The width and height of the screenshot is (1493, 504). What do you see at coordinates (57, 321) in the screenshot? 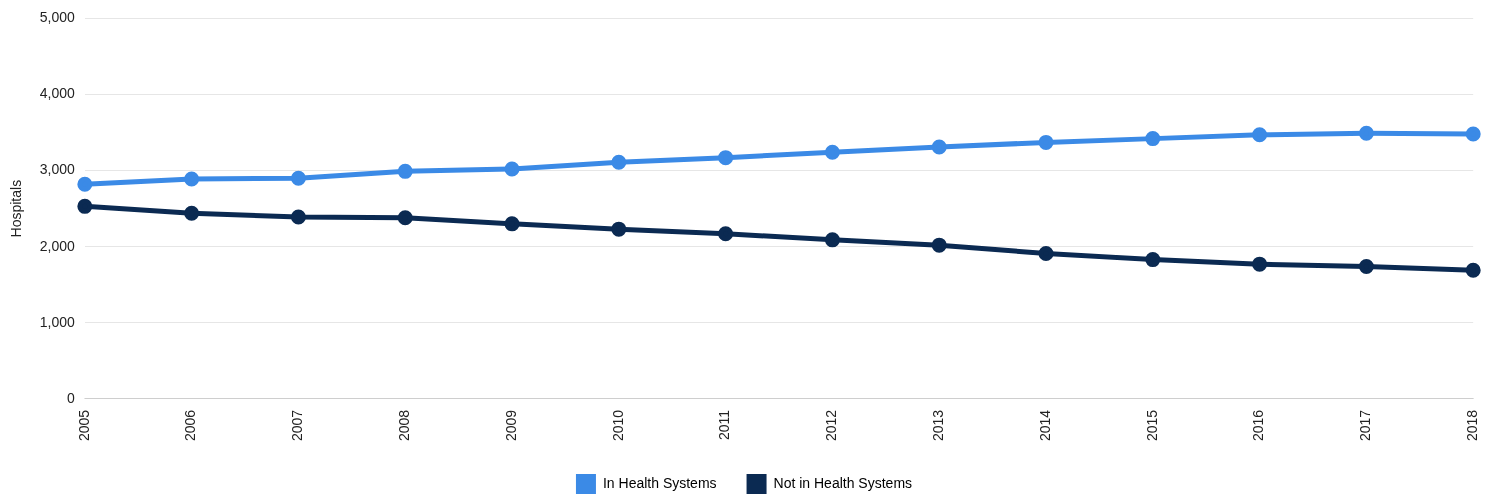
I see `y-tick-label: 1,000` at bounding box center [57, 321].